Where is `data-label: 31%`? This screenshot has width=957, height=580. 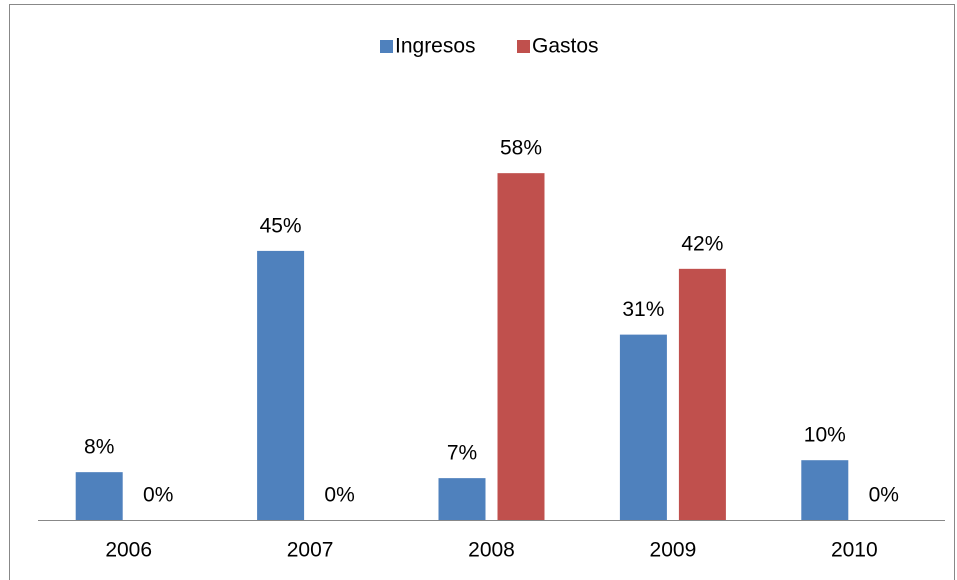 data-label: 31% is located at coordinates (643, 309).